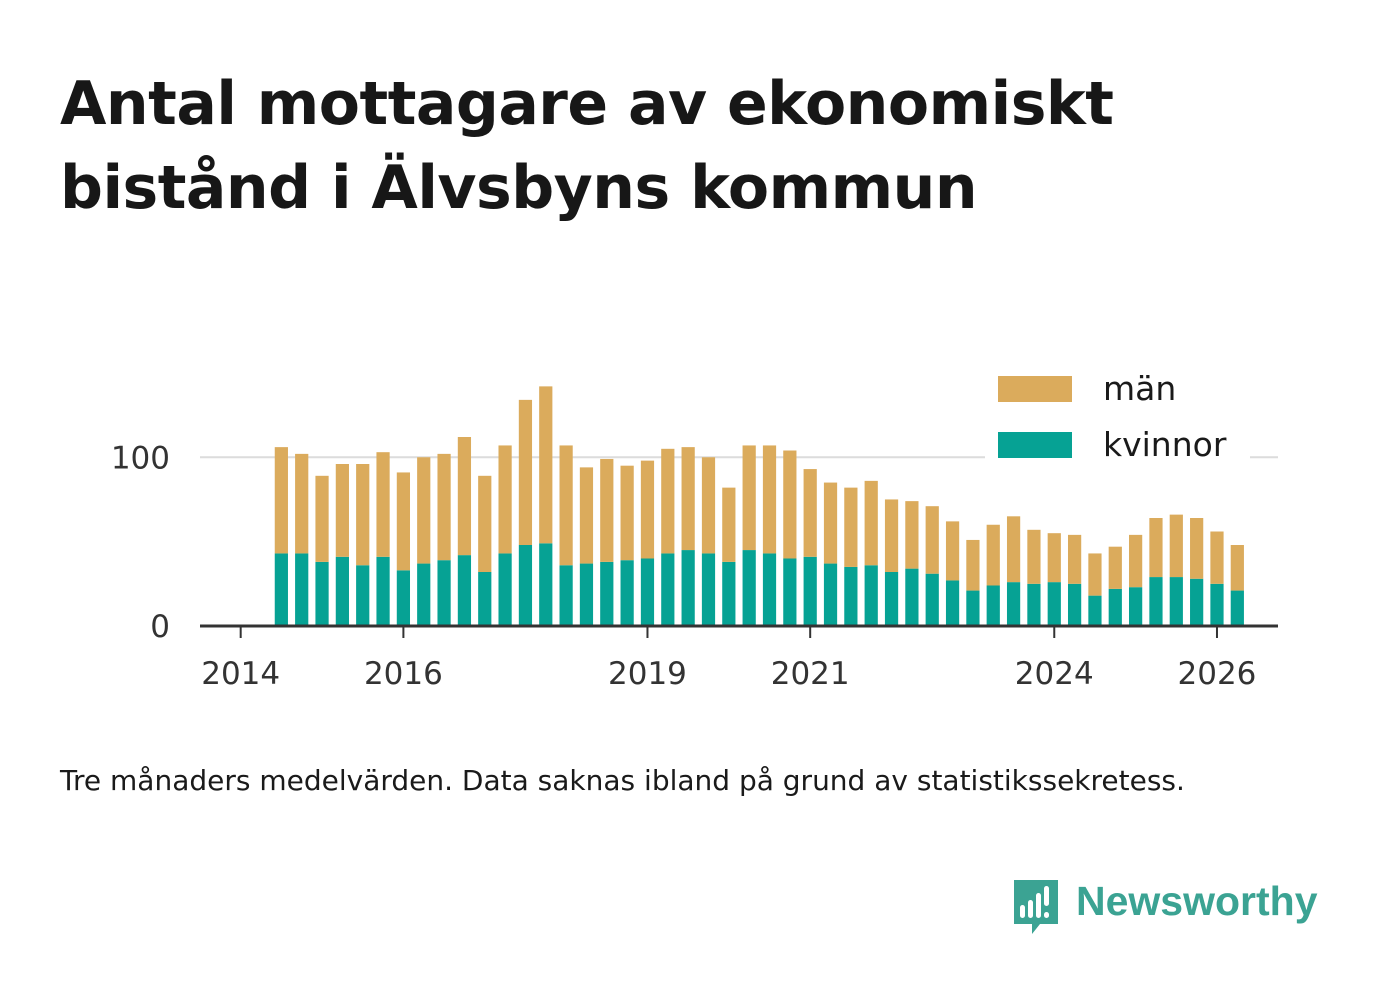 Image resolution: width=1382 pixels, height=999 pixels. I want to click on legend-item-kvinnor: kvinnor, so click(1112, 444).